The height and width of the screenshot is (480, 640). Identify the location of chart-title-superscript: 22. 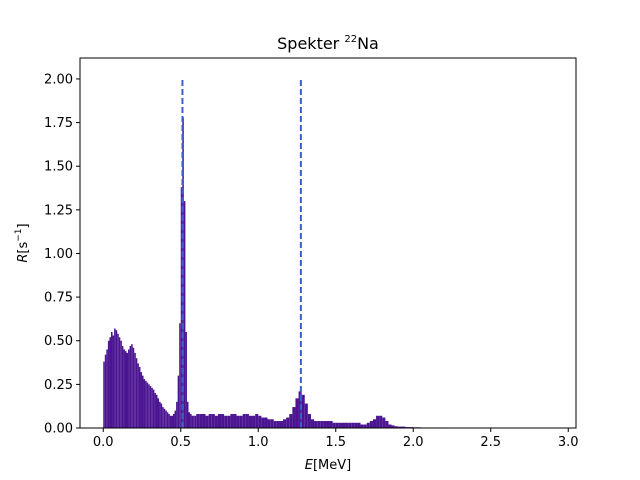
(350, 39).